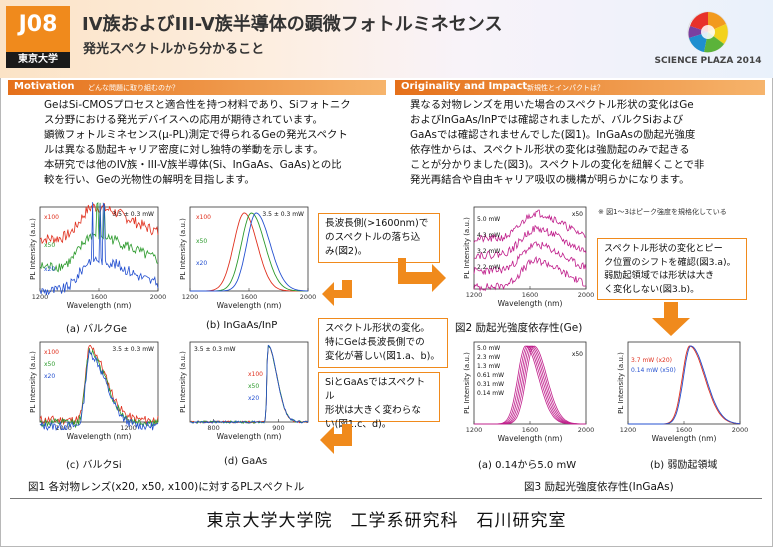  Describe the element at coordinates (38, 60) in the screenshot. I see `badge-university: 東京大学` at that location.